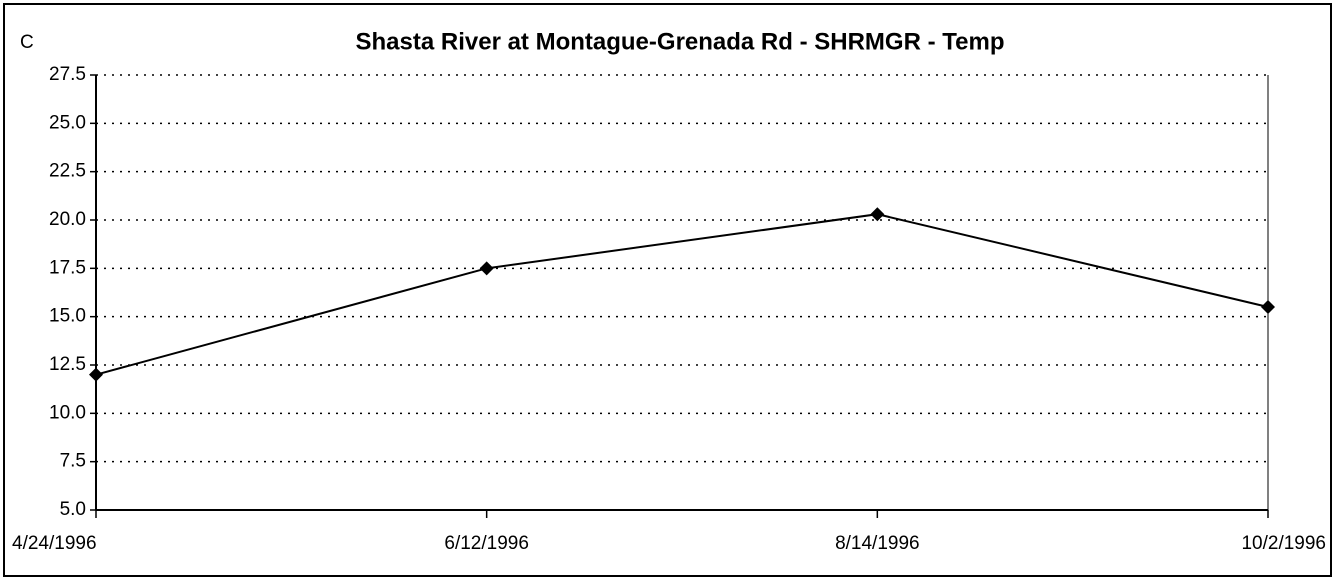  Describe the element at coordinates (54, 543) in the screenshot. I see `x-tick-label: 4/24/1996` at that location.